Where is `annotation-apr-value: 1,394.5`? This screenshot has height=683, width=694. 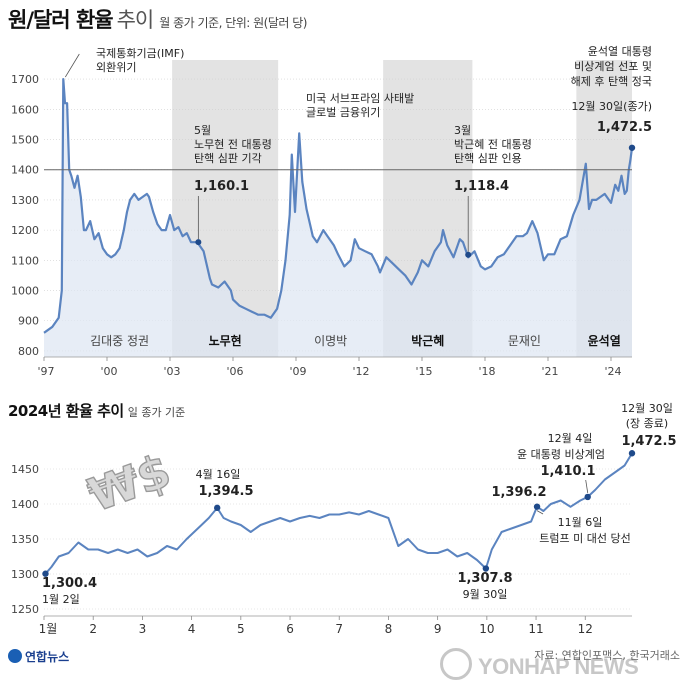 annotation-apr-value: 1,394.5 is located at coordinates (225, 491).